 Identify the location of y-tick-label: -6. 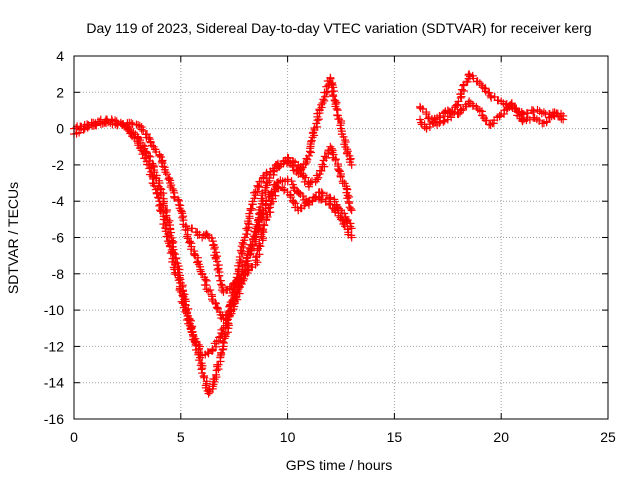
(58, 238).